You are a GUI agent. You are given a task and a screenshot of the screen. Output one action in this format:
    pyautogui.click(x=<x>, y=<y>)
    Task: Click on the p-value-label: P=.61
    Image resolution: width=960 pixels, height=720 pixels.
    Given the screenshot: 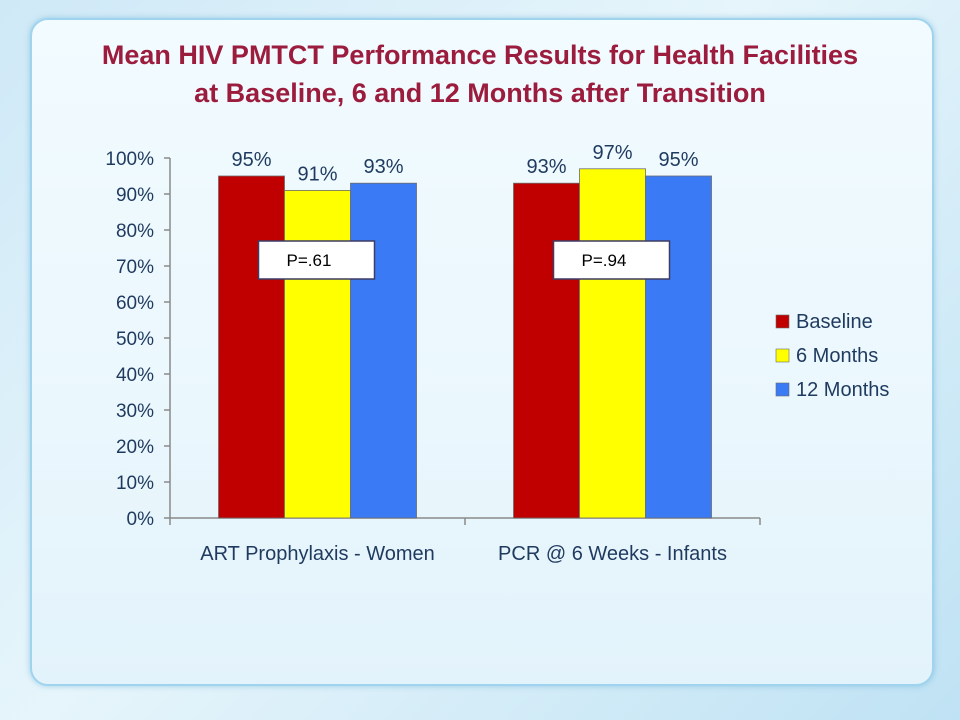 What is the action you would take?
    pyautogui.click(x=309, y=260)
    